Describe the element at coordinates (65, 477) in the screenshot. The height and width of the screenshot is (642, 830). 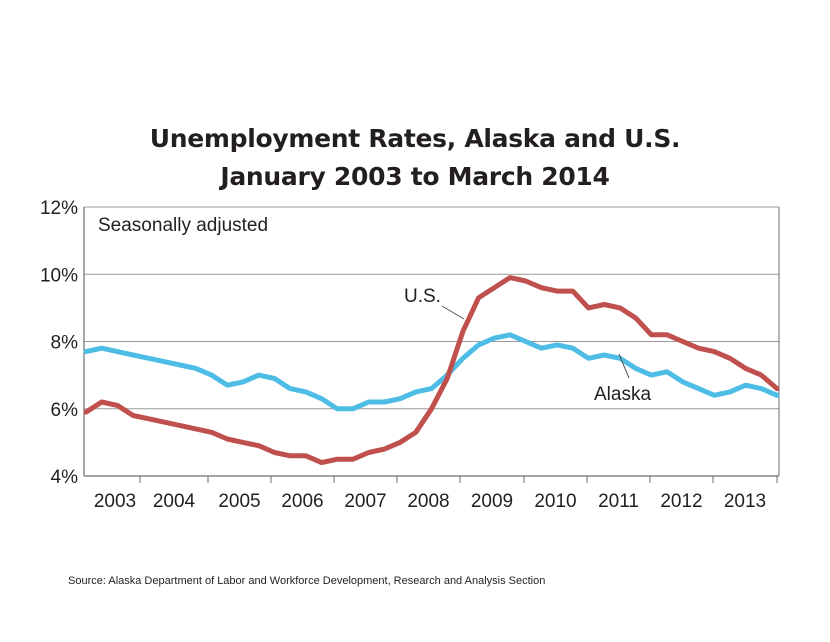
I see `y-tick-label: 4%` at that location.